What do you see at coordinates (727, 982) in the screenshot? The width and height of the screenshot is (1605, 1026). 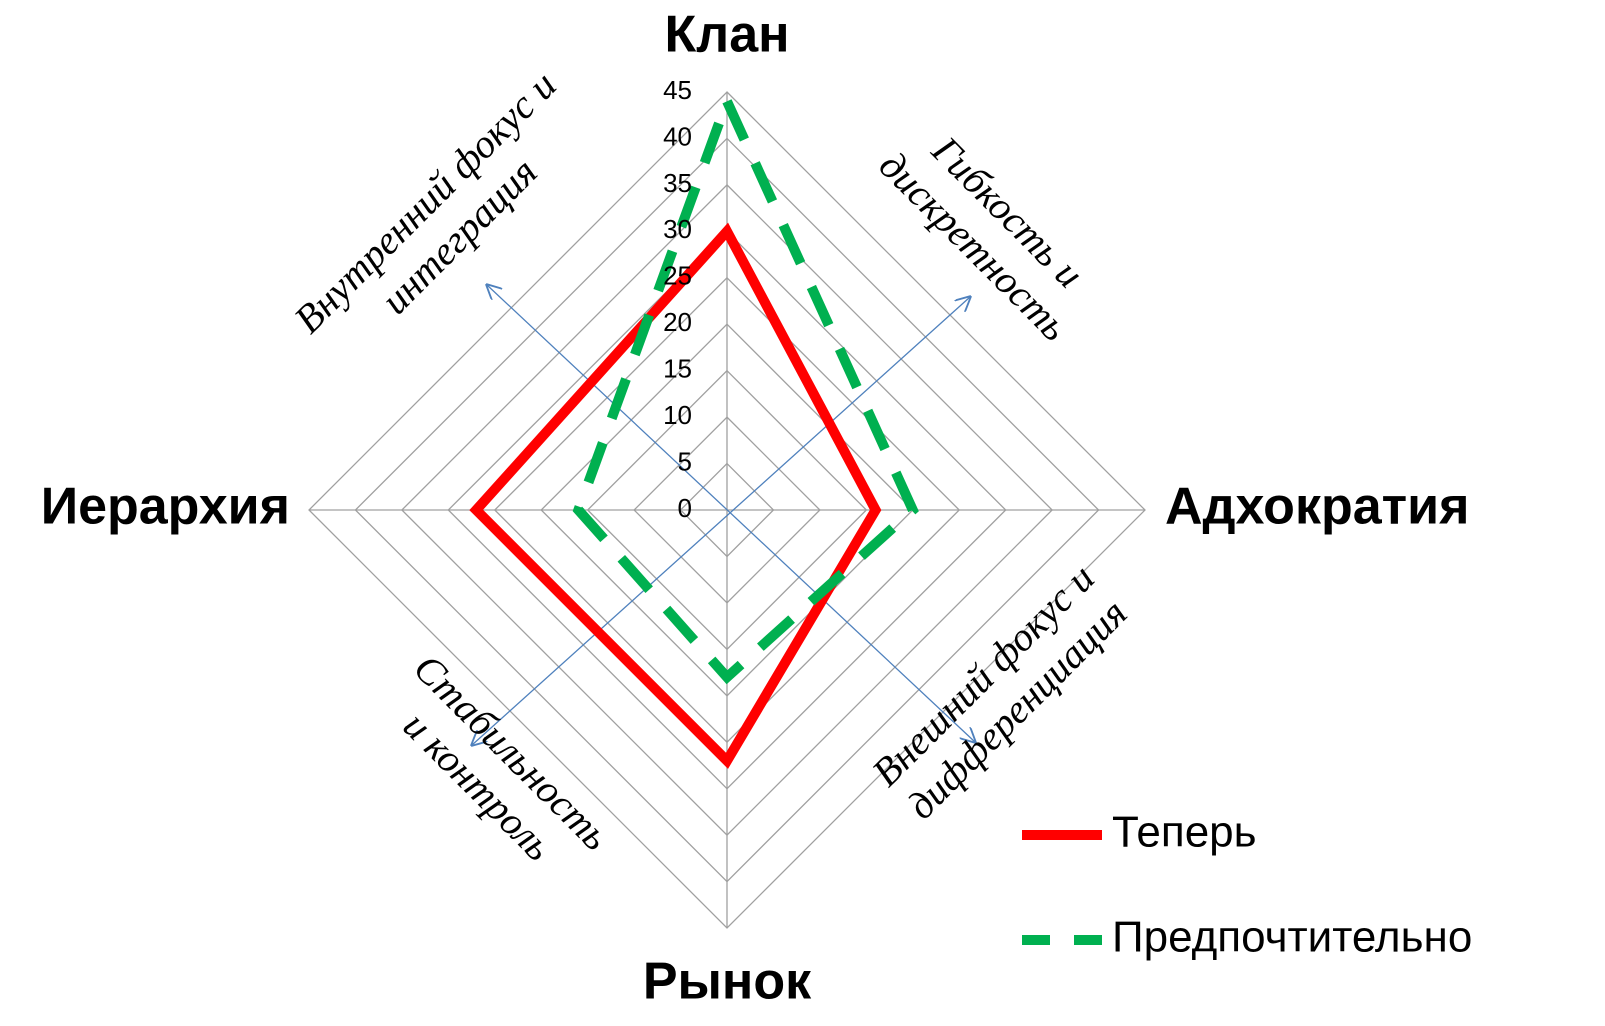 I see `category-label: Рынок` at bounding box center [727, 982].